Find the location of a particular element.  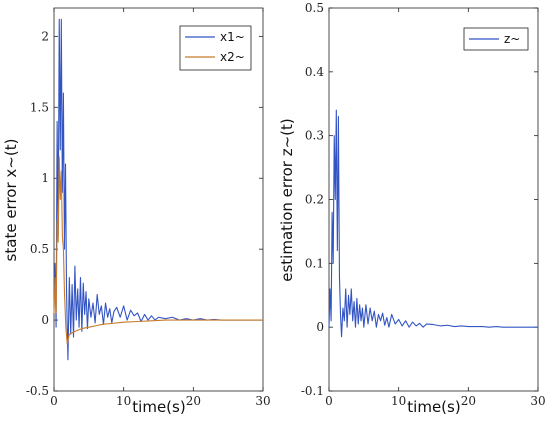

left-y-tick-label: 1.5 is located at coordinates (39, 107).